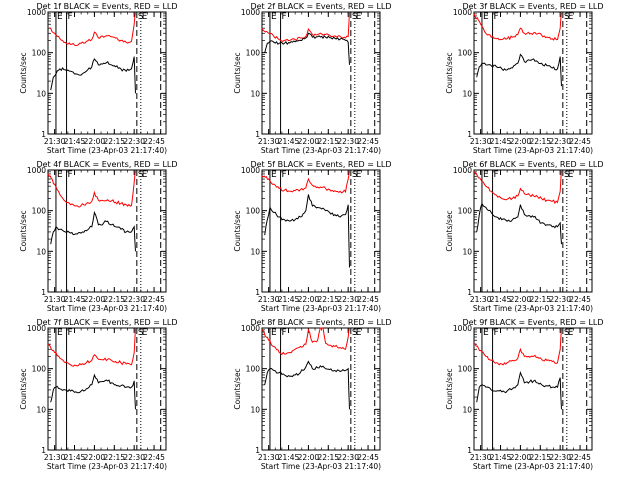 The width and height of the screenshot is (640, 484). Describe the element at coordinates (320, 6) in the screenshot. I see `chart-title: Det 2f BLACK = Events, RED = LLD` at that location.